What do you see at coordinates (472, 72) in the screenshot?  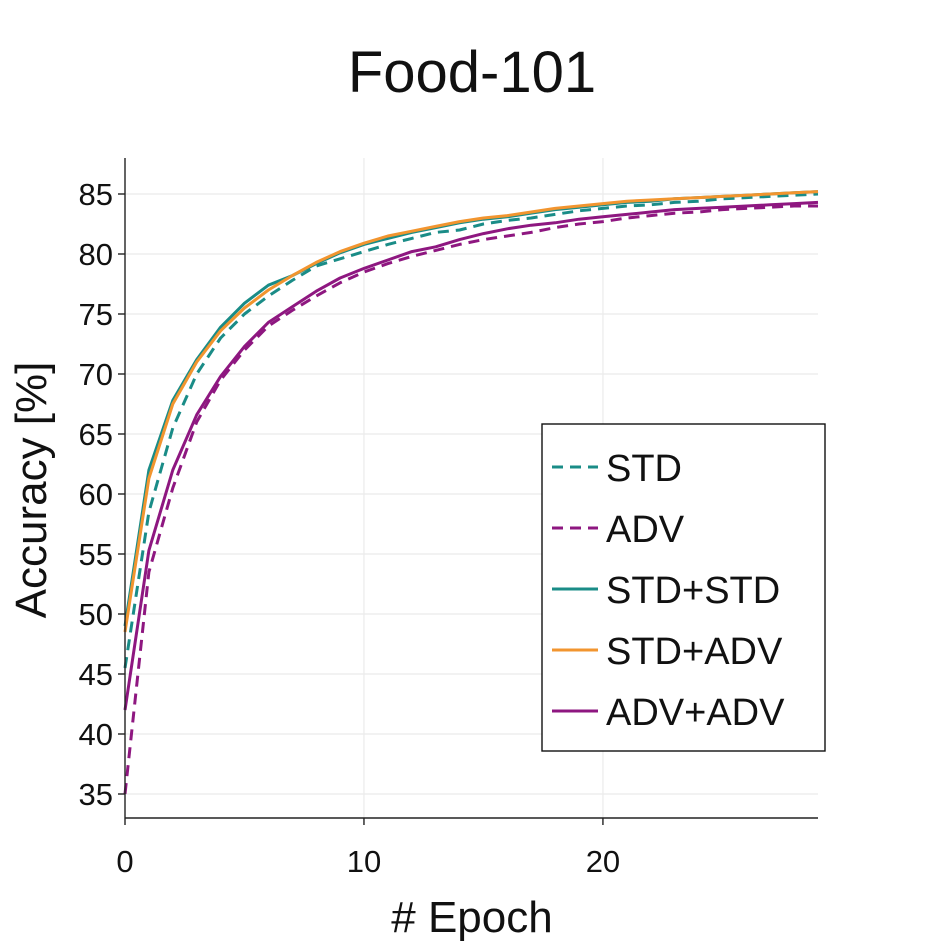 I see `chart-title: Food-101` at bounding box center [472, 72].